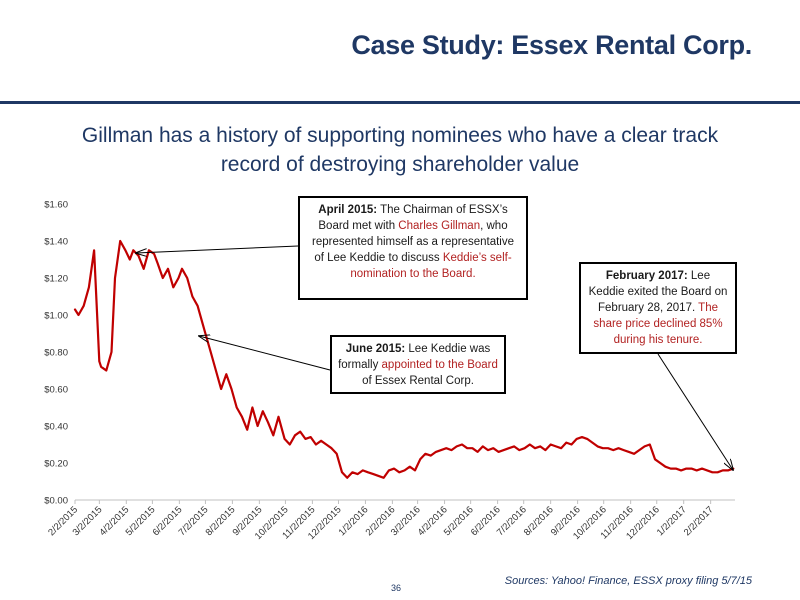 This screenshot has width=800, height=600. I want to click on y-tick-label: $1.20, so click(56, 279).